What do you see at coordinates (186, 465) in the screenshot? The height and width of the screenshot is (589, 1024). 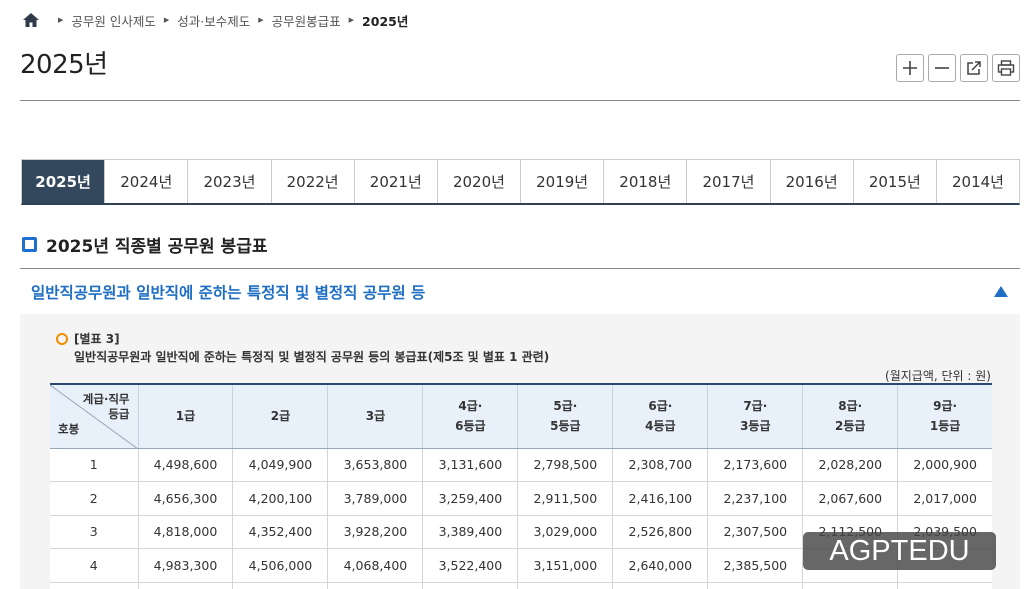 I see `salary-cell: 4,498,600` at bounding box center [186, 465].